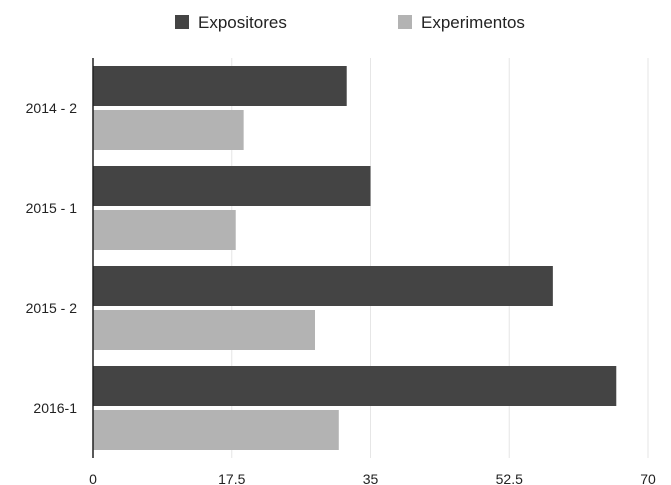  What do you see at coordinates (52, 108) in the screenshot?
I see `category-label: 2014 - 2` at bounding box center [52, 108].